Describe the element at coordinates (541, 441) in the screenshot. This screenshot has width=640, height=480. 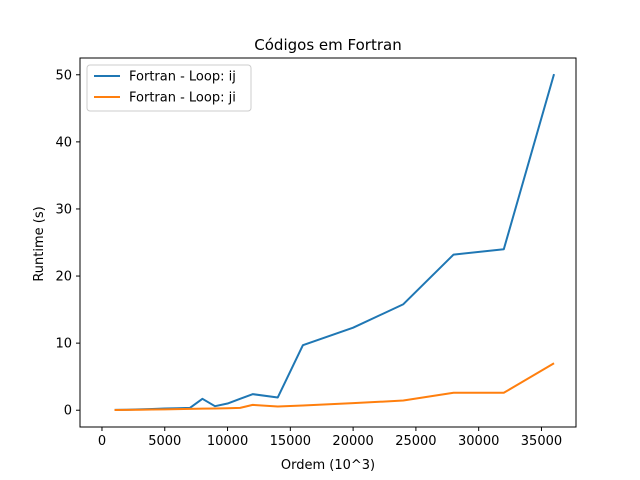
I see `x-tick-label: 35000` at that location.